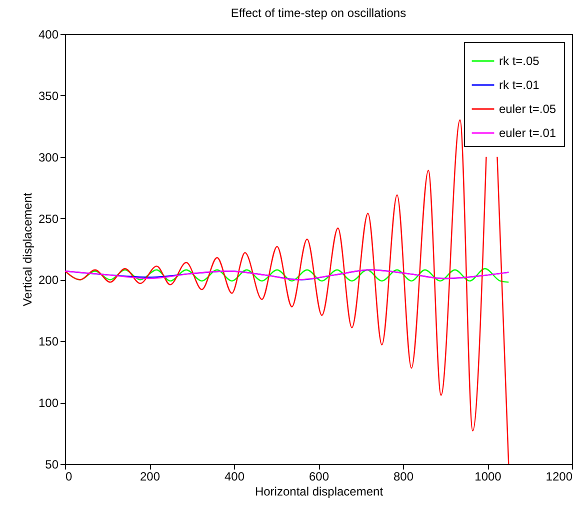 The image size is (581, 512). Describe the element at coordinates (48, 35) in the screenshot. I see `y-tick-label: 400` at that location.